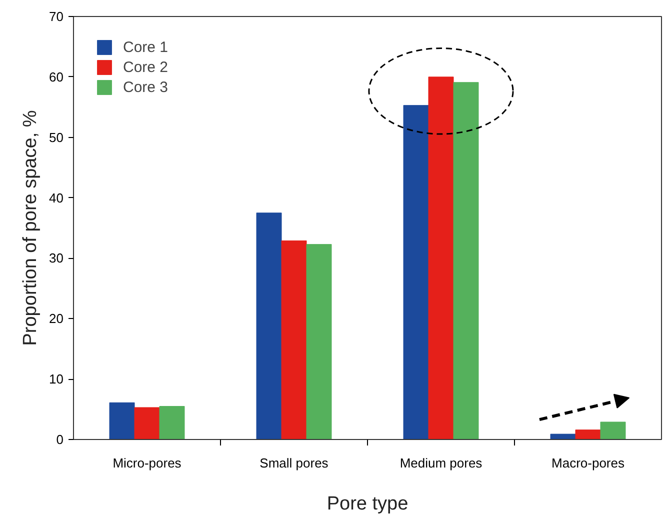 Image resolution: width=663 pixels, height=517 pixels. Describe the element at coordinates (367, 504) in the screenshot. I see `x-axis-title: Pore type` at that location.